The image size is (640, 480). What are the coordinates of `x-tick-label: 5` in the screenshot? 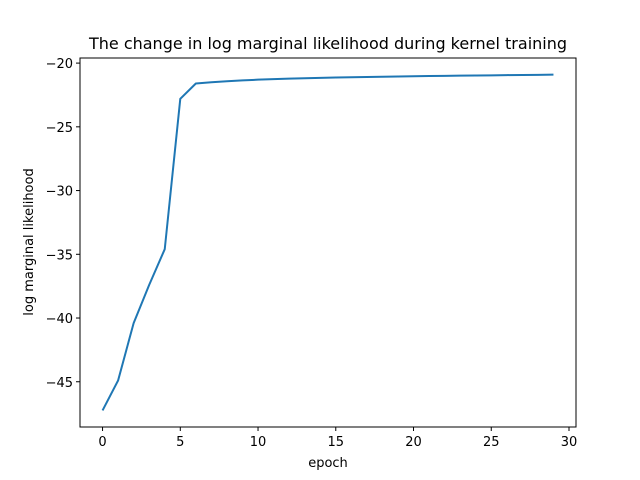 It's located at (180, 442).